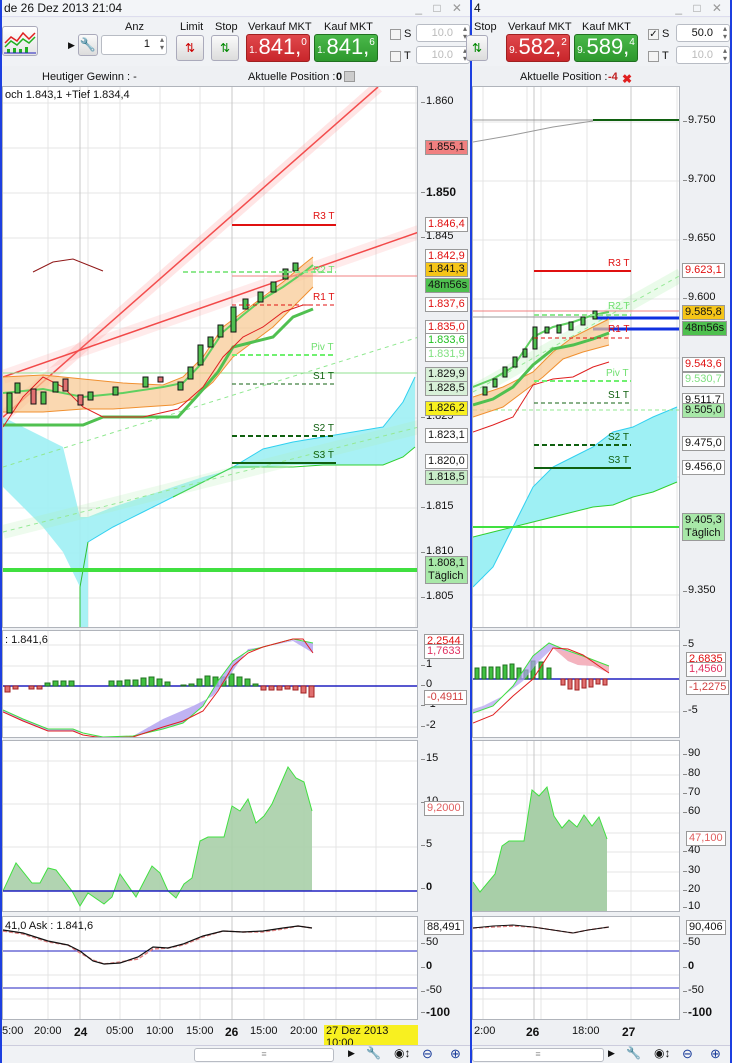 This screenshot has width=732, height=1063. What do you see at coordinates (576, 968) in the screenshot?
I see `stochastic-panel` at bounding box center [576, 968].